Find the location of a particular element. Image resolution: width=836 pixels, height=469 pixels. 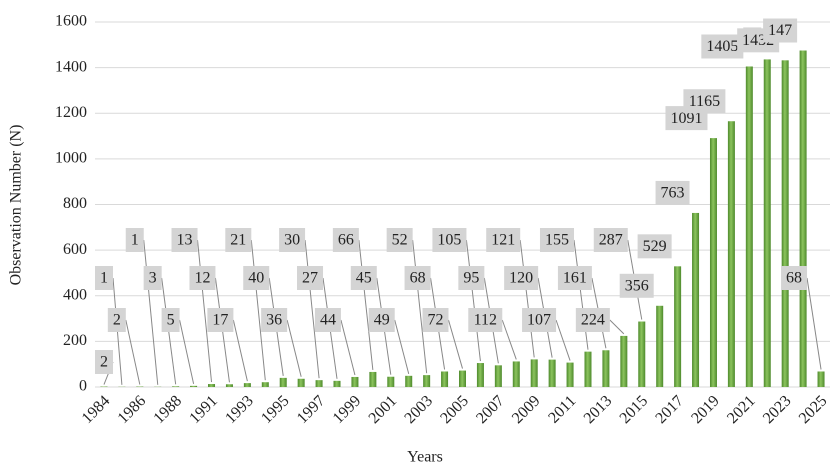

y-axis-label: Observation Number (N) is located at coordinates (16, 205).